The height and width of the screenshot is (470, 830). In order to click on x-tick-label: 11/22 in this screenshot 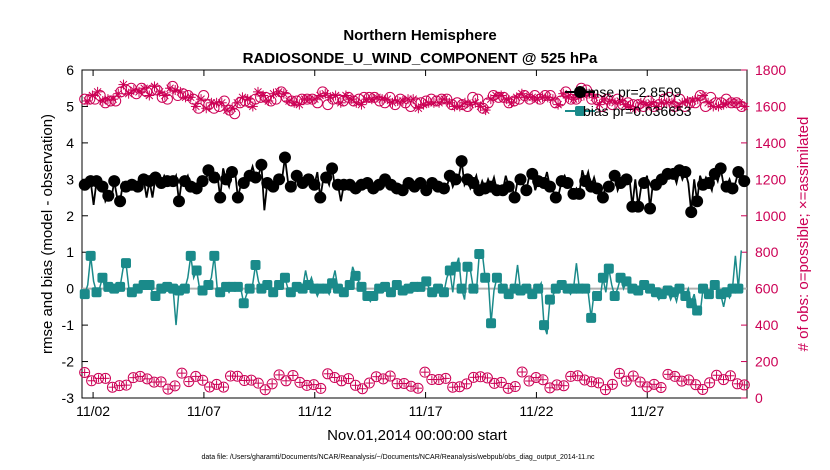, I will do `click(536, 411)`.